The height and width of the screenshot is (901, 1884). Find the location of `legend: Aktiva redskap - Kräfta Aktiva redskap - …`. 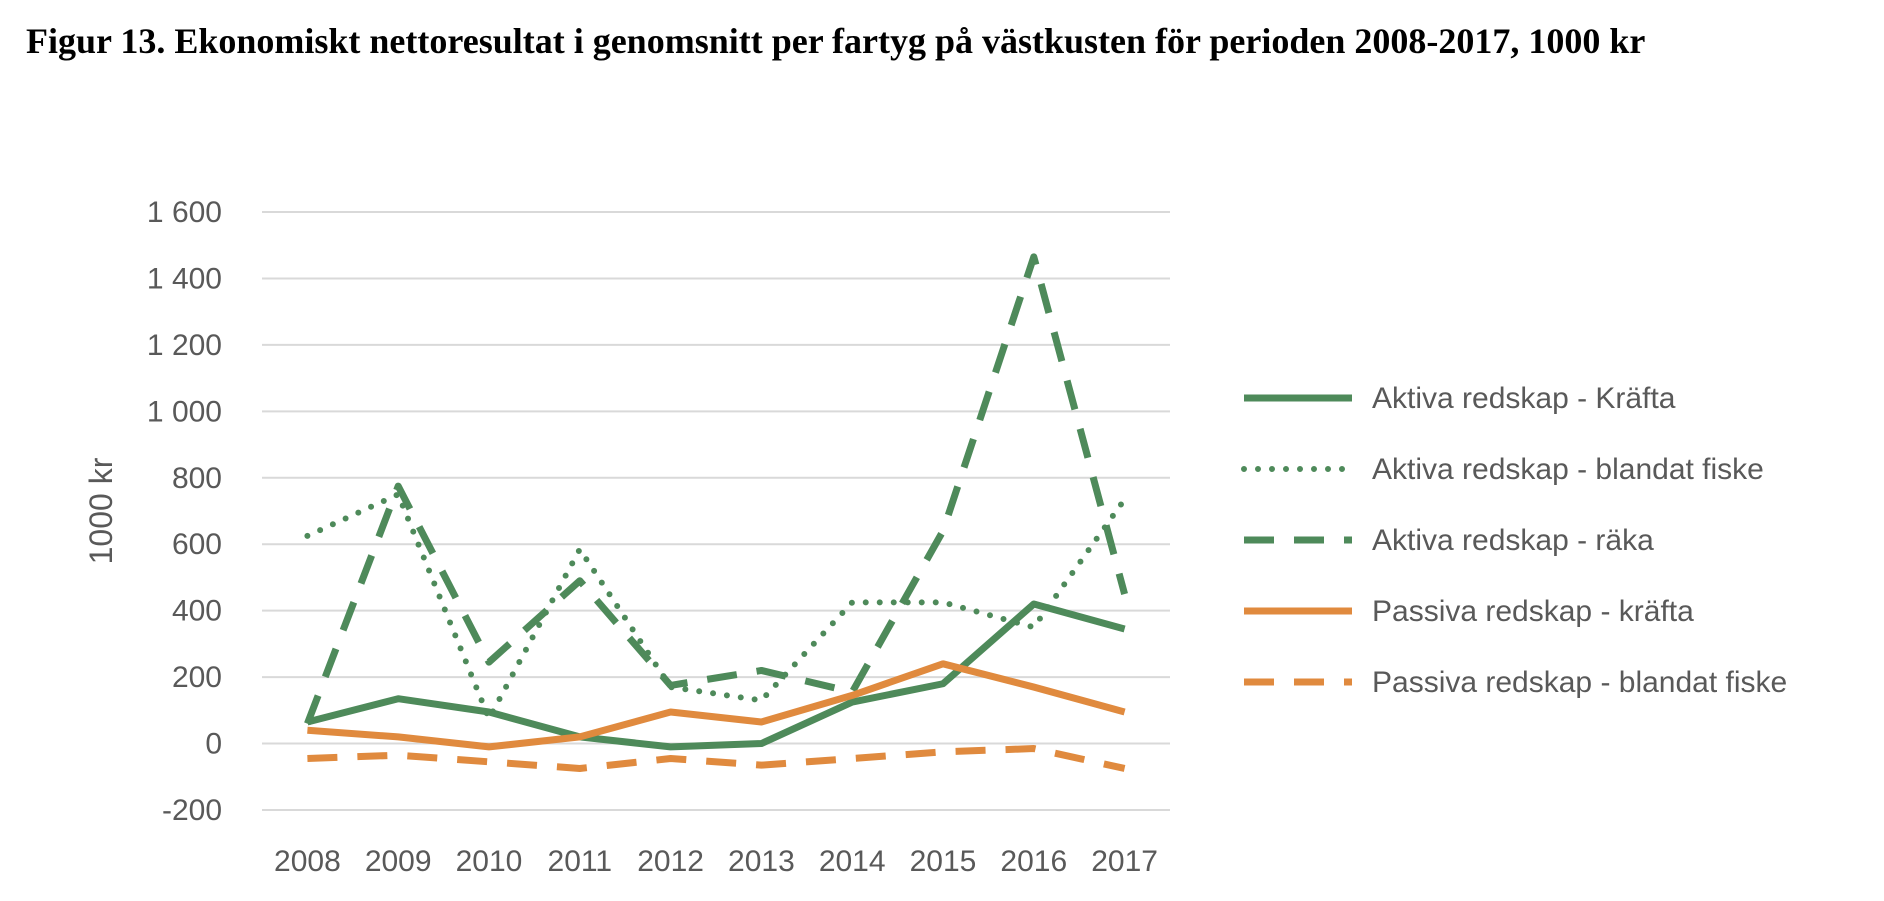

legend: Aktiva redskap - Kräfta Aktiva redskap - … is located at coordinates (1514, 540).